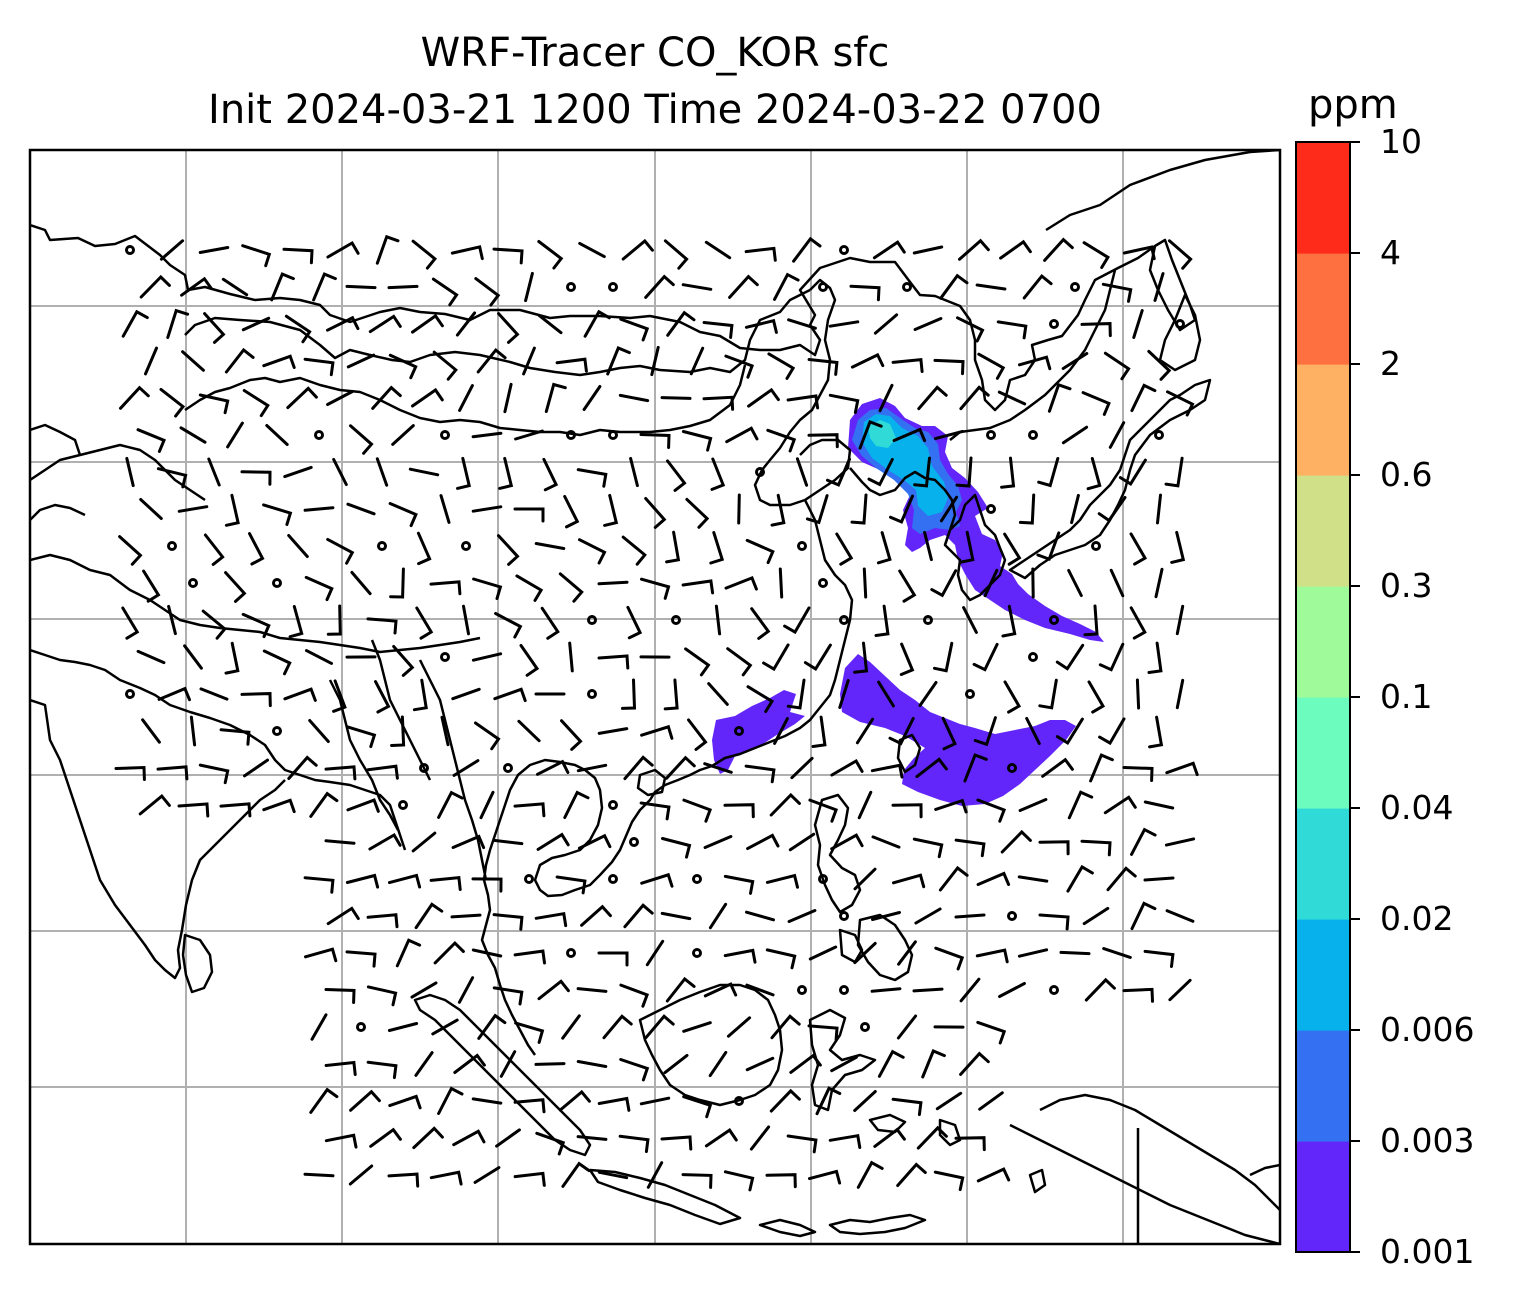  What do you see at coordinates (655, 53) in the screenshot?
I see `map-title-line1: WRF-Tracer CO_KOR sfc` at bounding box center [655, 53].